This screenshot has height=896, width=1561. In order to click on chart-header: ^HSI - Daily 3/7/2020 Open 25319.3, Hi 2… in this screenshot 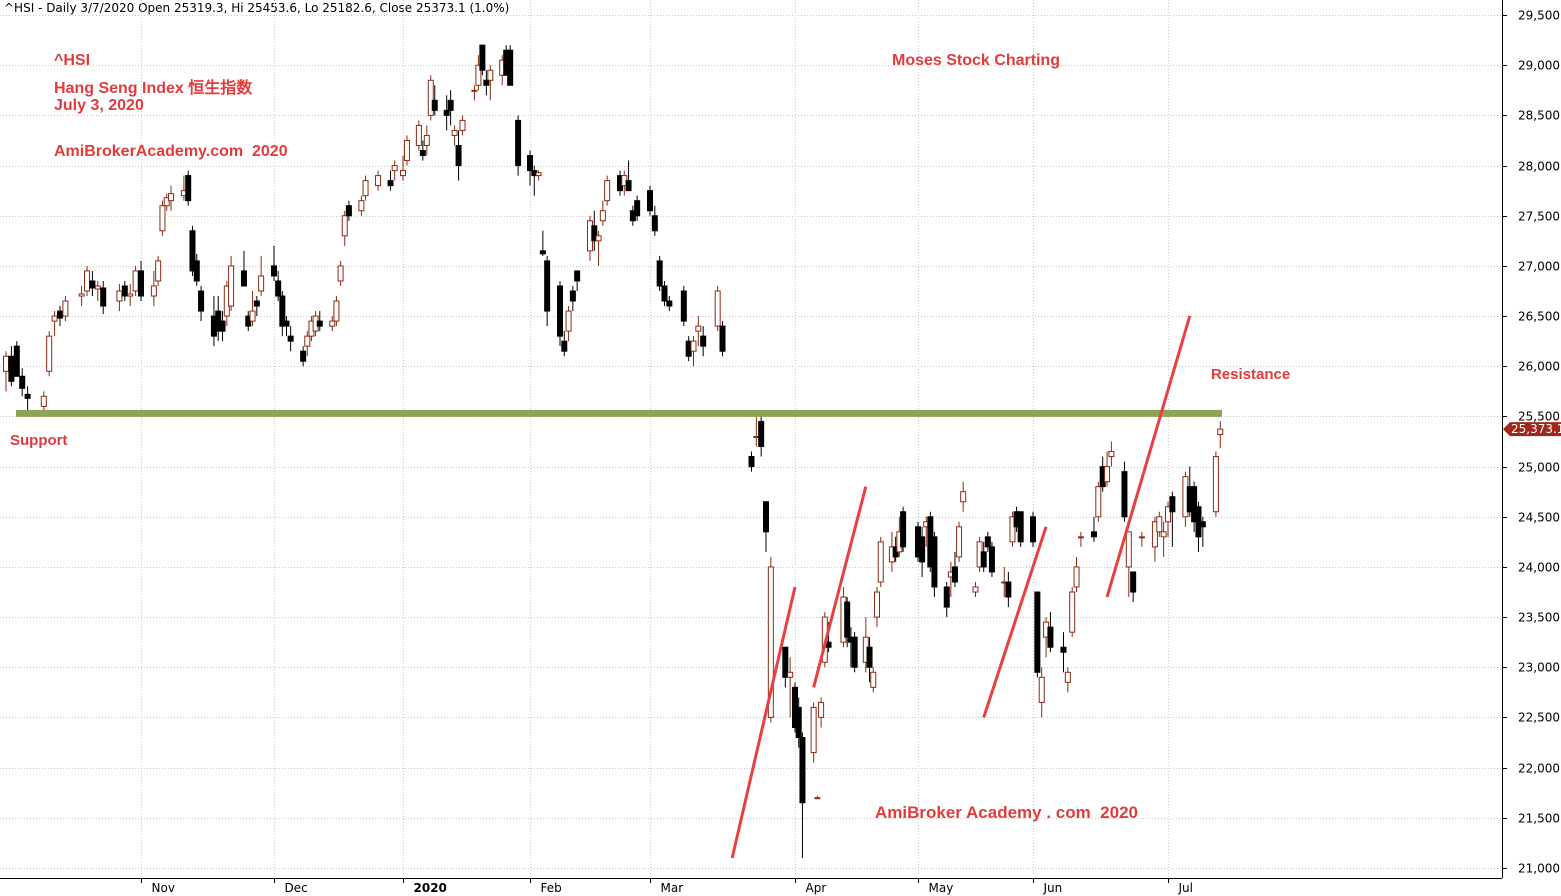, I will do `click(257, 8)`.